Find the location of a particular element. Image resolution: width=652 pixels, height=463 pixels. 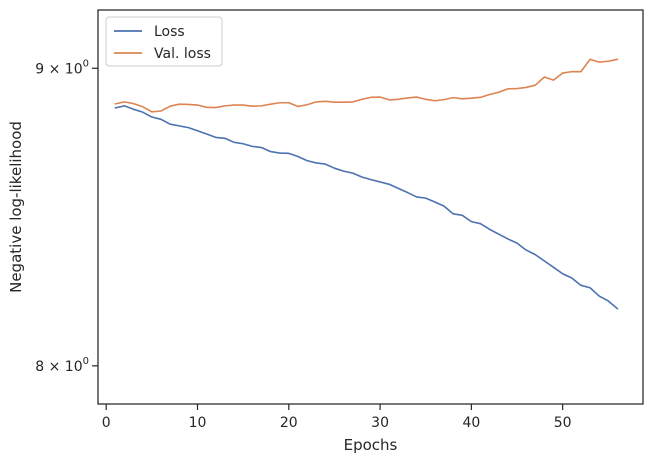

y-tick-label: 9 × 100 is located at coordinates (62, 67).